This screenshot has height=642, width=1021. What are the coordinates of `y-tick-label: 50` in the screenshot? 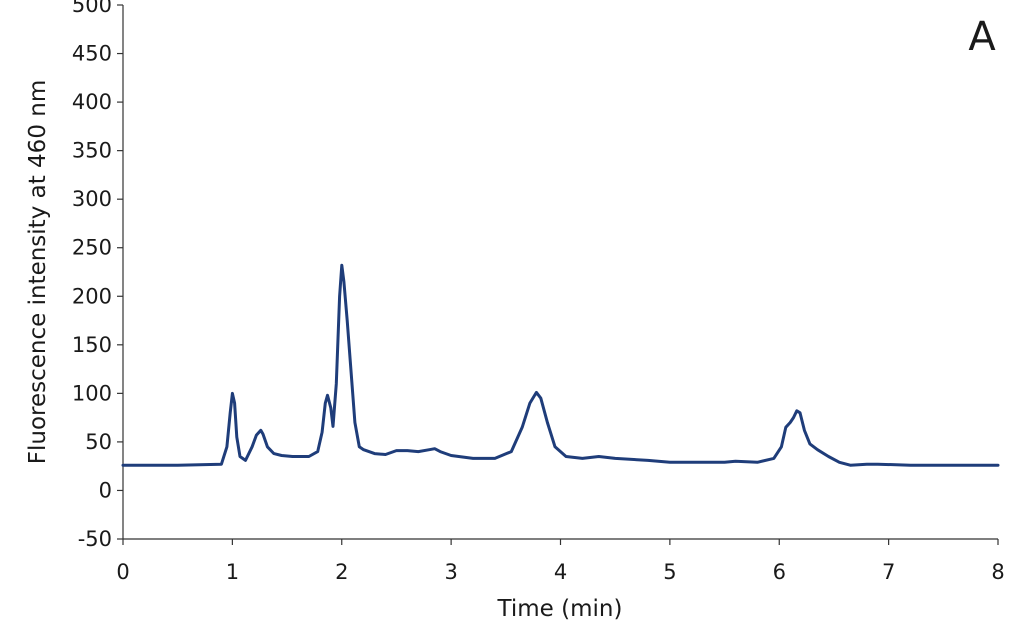 It's located at (98, 442).